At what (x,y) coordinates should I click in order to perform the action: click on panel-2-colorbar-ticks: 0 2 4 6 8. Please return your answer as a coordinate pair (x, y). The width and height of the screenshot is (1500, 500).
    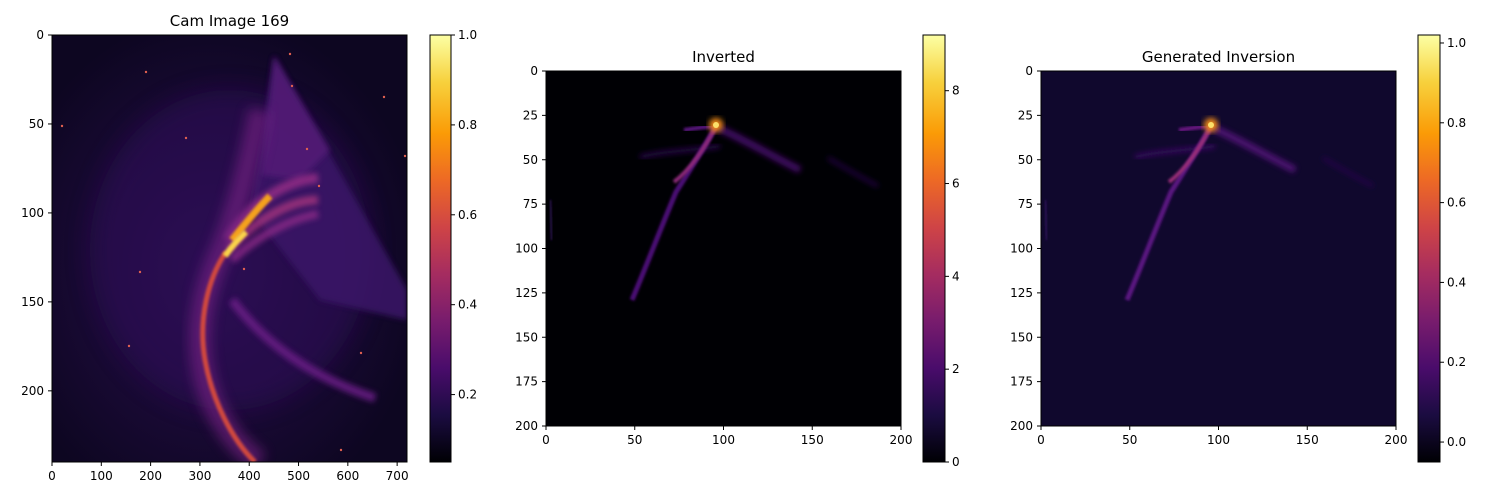
    Looking at the image, I should click on (952, 276).